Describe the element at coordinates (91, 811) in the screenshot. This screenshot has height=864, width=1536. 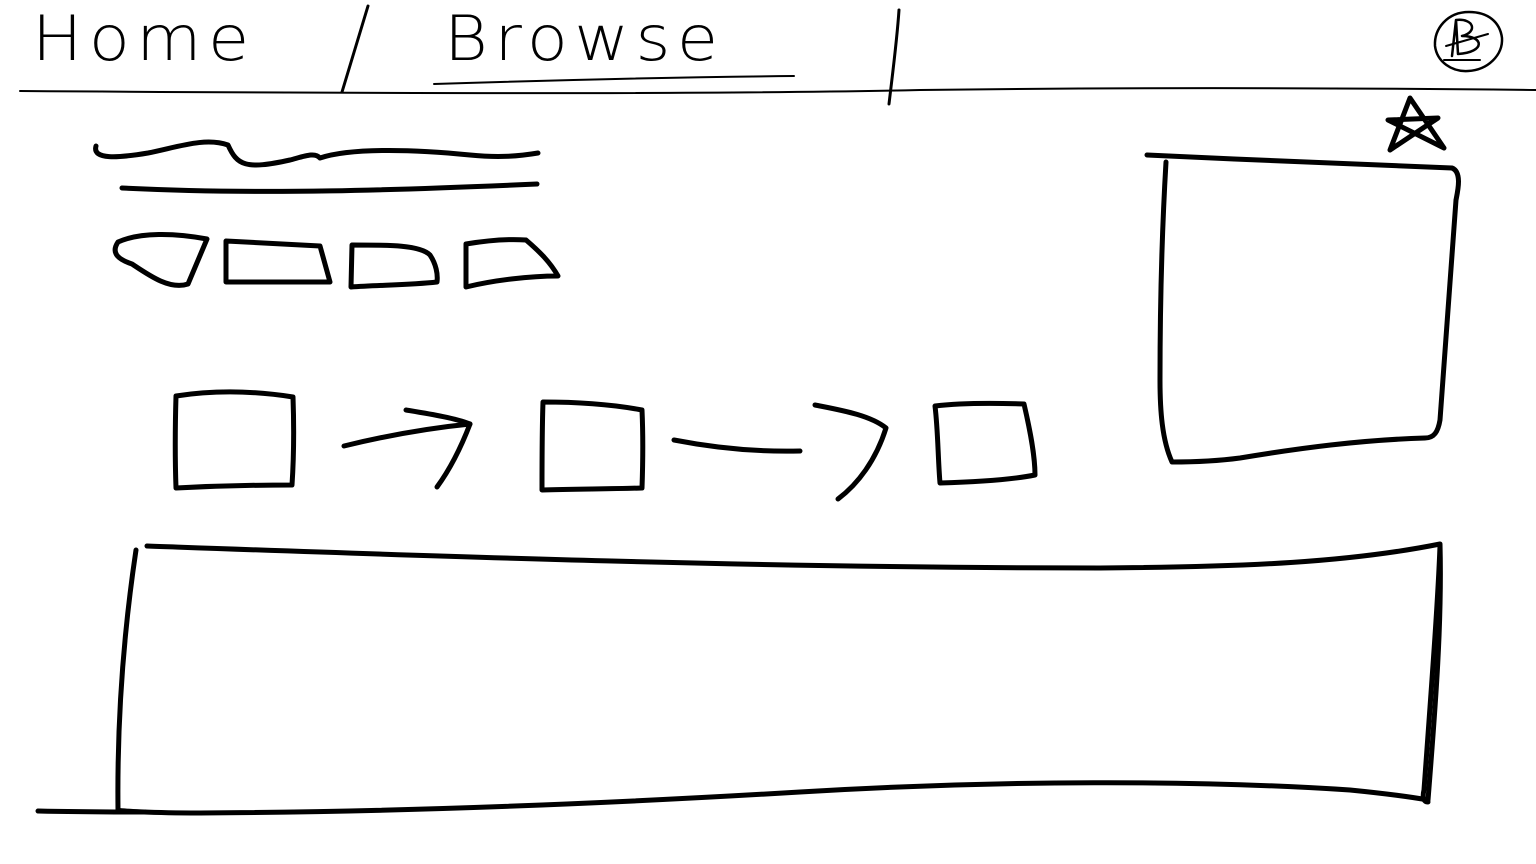
I see `bottom-baseline` at that location.